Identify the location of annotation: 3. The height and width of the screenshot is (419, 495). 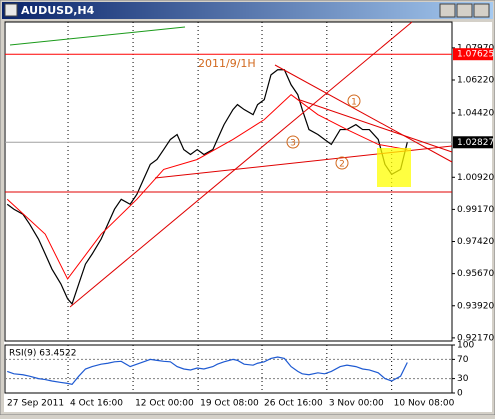
(293, 144).